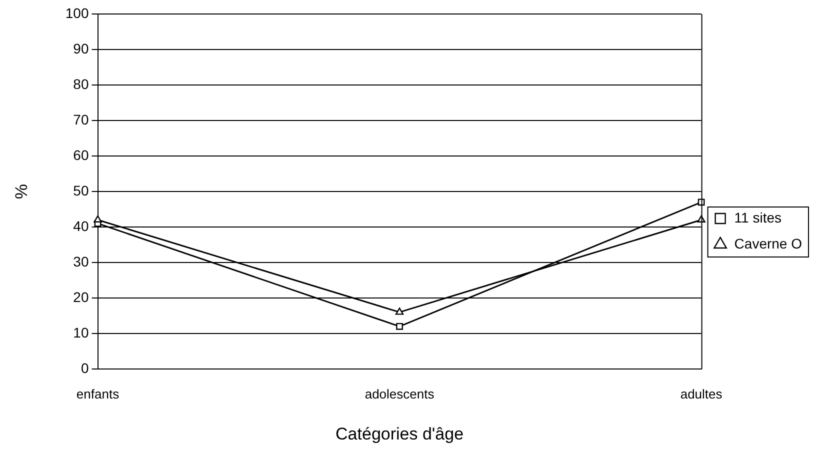 The height and width of the screenshot is (453, 824). I want to click on x-tick-label: enfants, so click(98, 394).